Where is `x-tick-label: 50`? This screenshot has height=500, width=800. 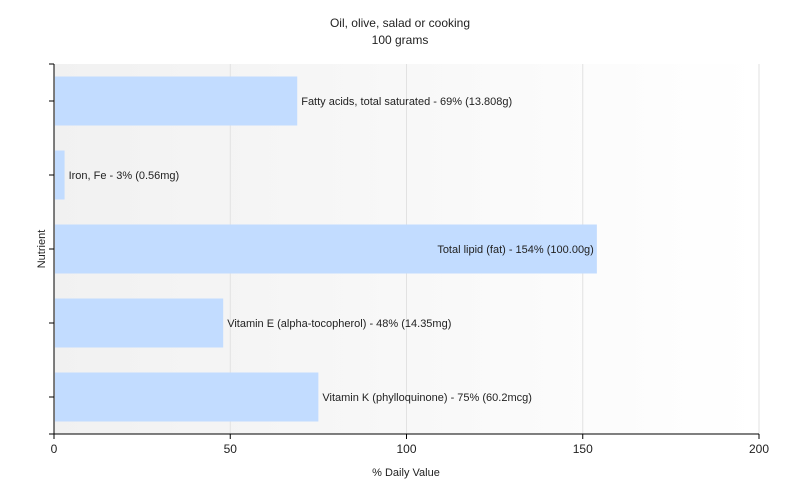 x-tick-label: 50 is located at coordinates (231, 449).